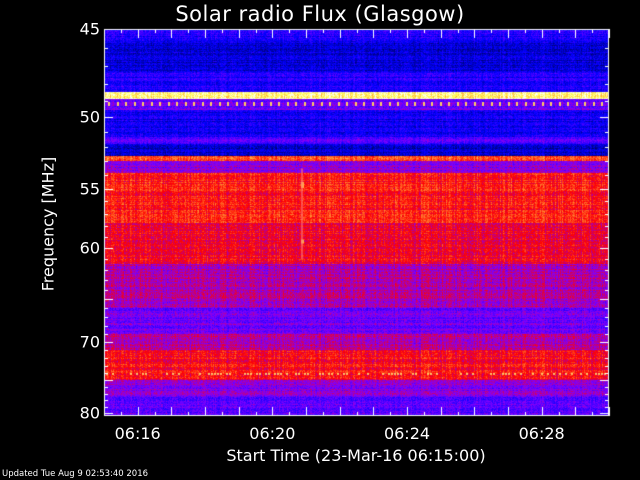  What do you see at coordinates (272, 433) in the screenshot?
I see `x-tick-label: 06:20` at bounding box center [272, 433].